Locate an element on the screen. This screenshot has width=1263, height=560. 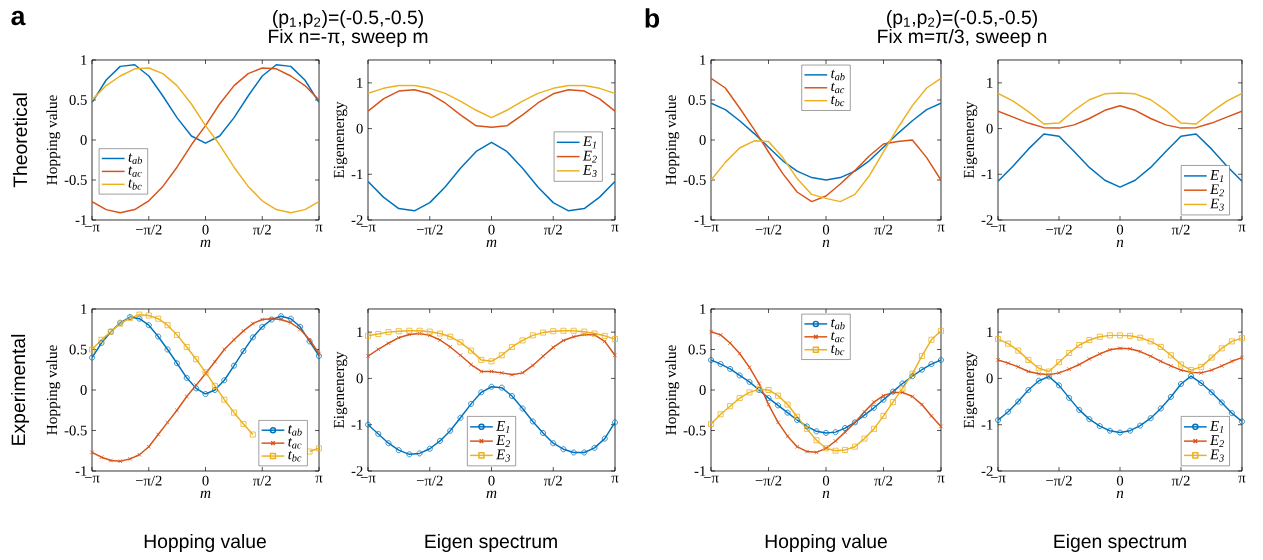
text: Experimental is located at coordinates (20, 389).